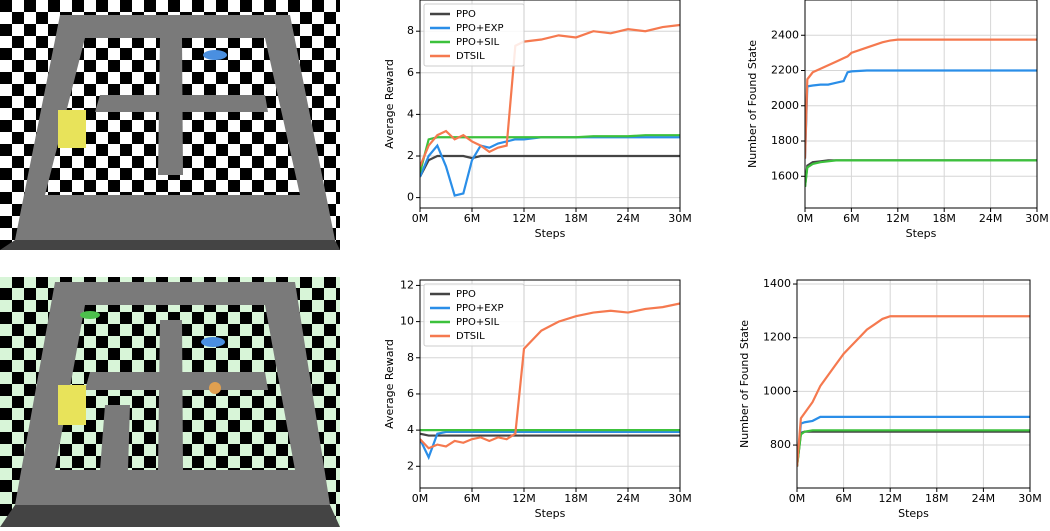  What do you see at coordinates (785, 70) in the screenshot?
I see `y-tick-label: 2200` at bounding box center [785, 70].